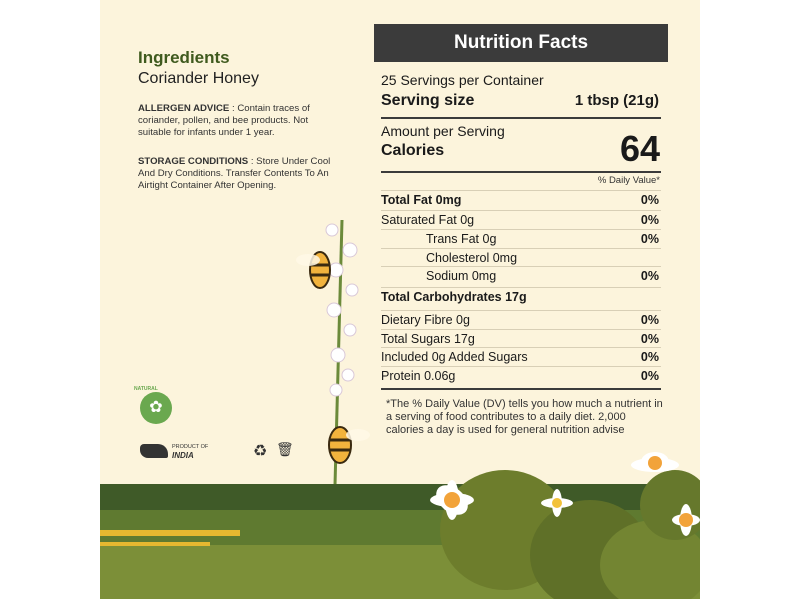 The image size is (800, 599). What do you see at coordinates (156, 408) in the screenshot?
I see `natural-leaf-icon: ✿` at bounding box center [156, 408].